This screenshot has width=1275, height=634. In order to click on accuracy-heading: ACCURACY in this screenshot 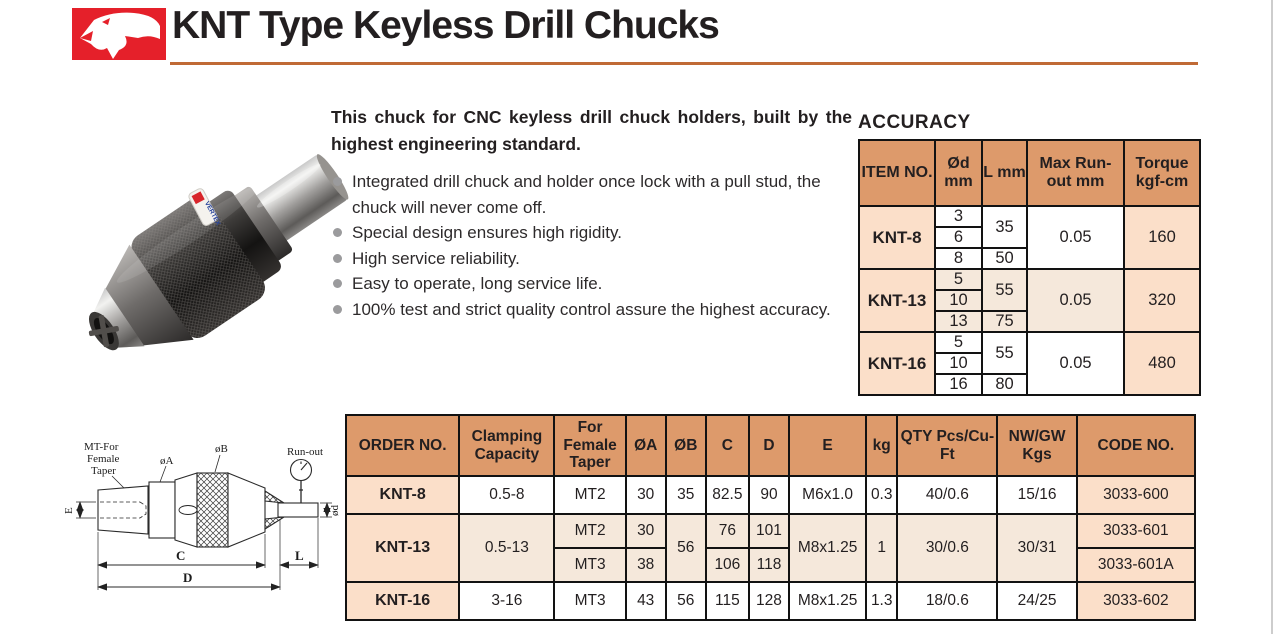, I will do `click(914, 122)`.